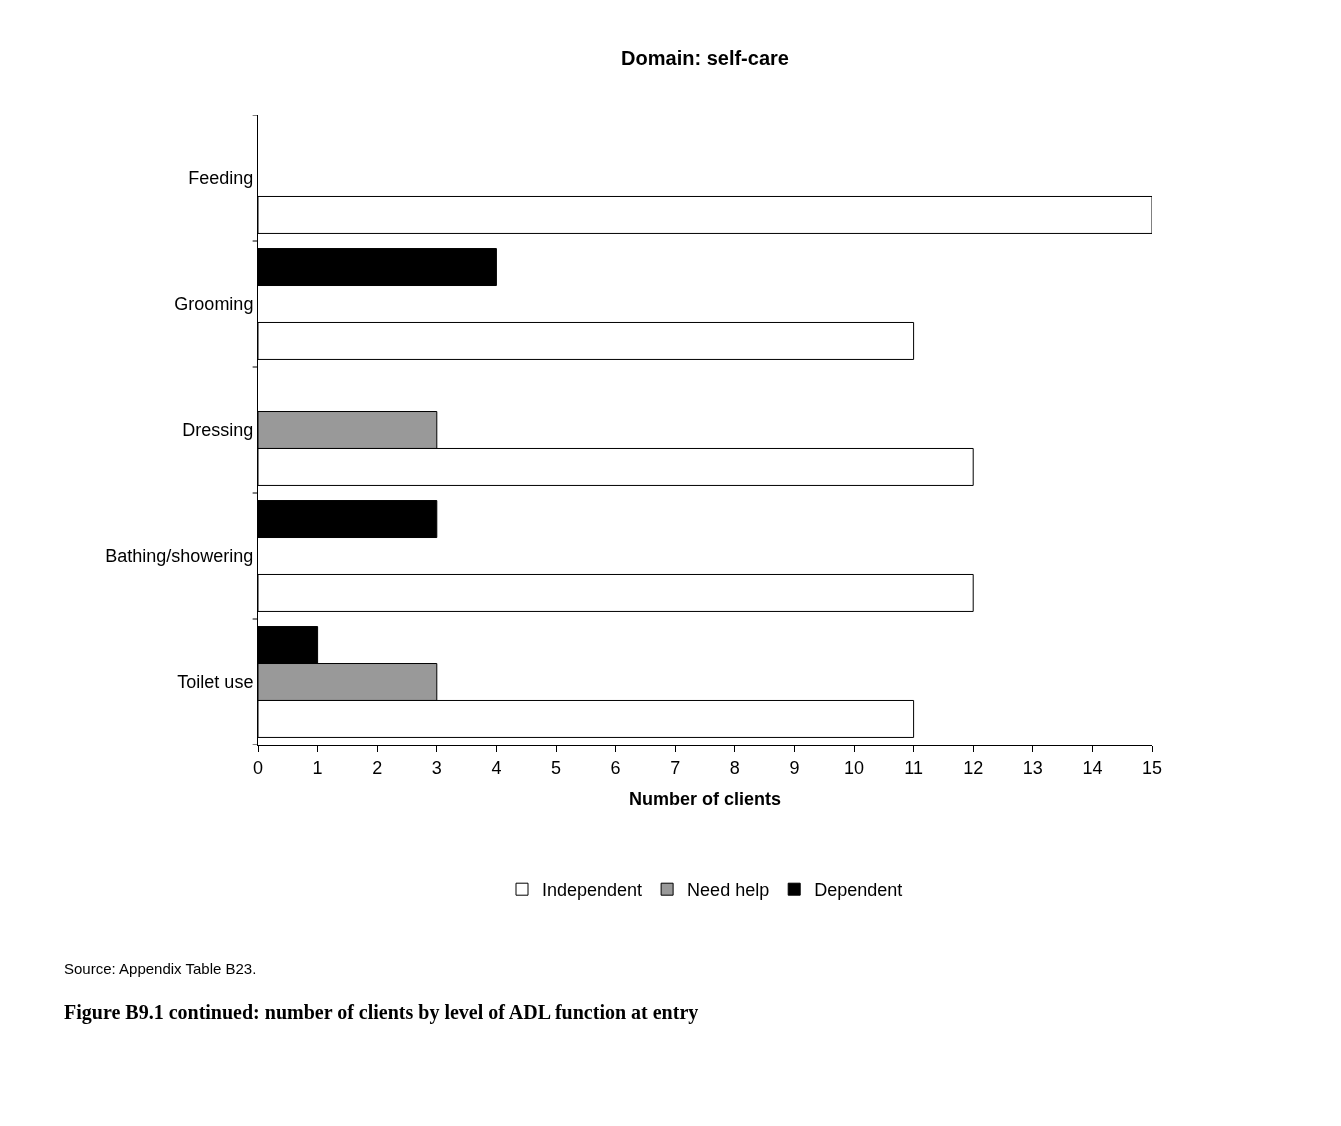  I want to click on x-tick-label: 11, so click(913, 767).